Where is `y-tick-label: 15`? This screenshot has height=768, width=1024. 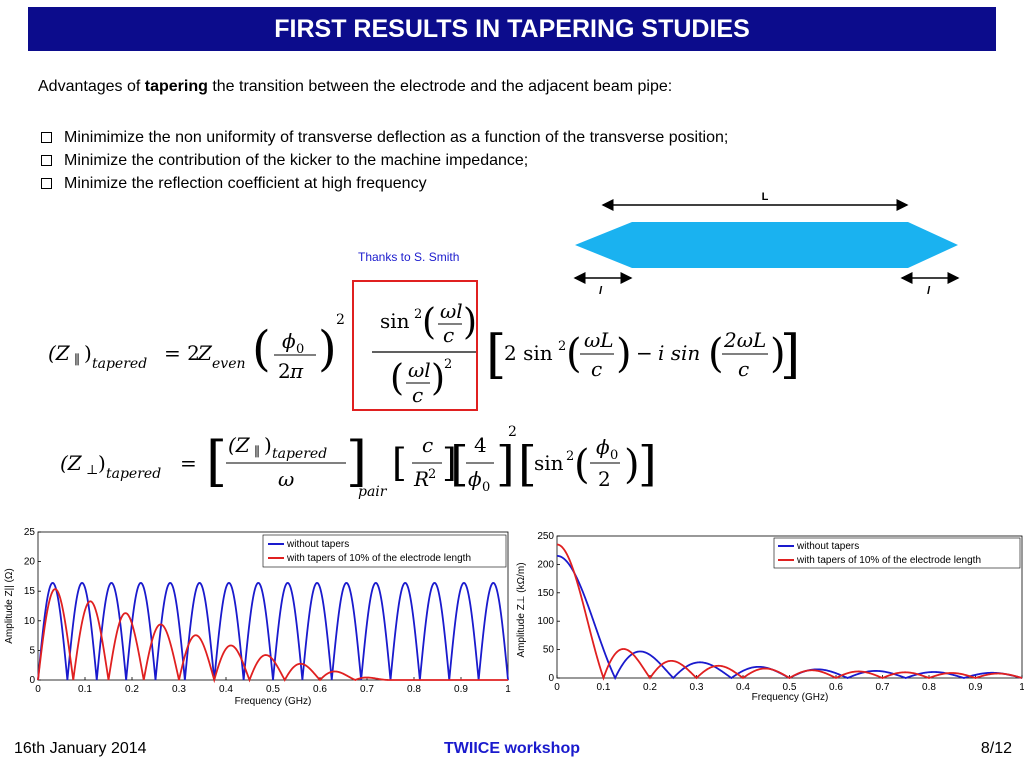 y-tick-label: 15 is located at coordinates (30, 591).